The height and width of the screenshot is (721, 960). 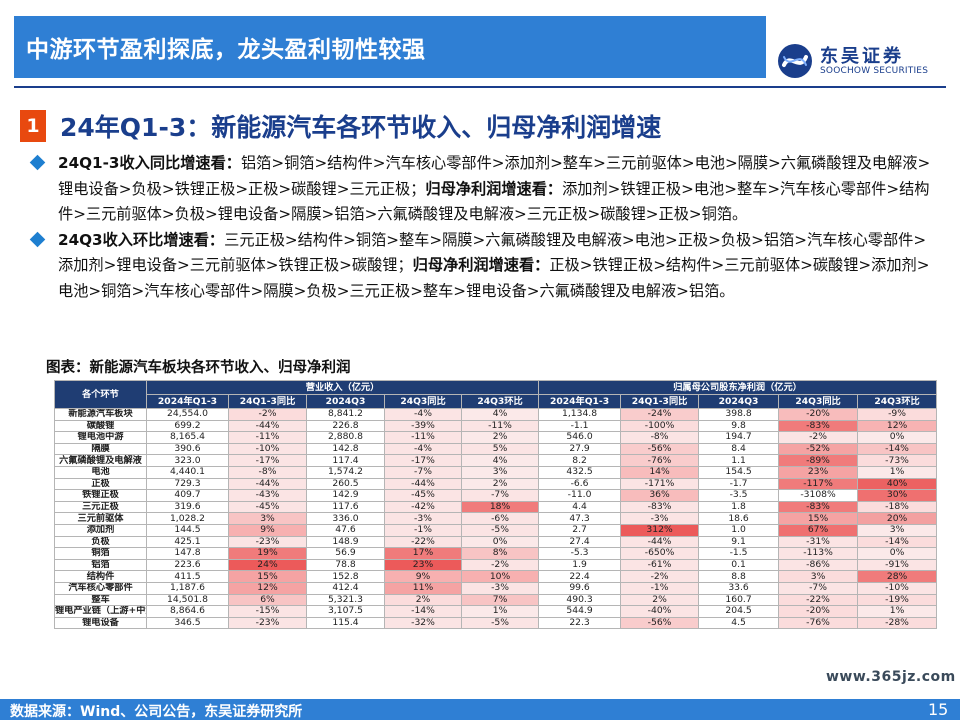 What do you see at coordinates (580, 611) in the screenshot?
I see `table-cell: 544.9` at bounding box center [580, 611].